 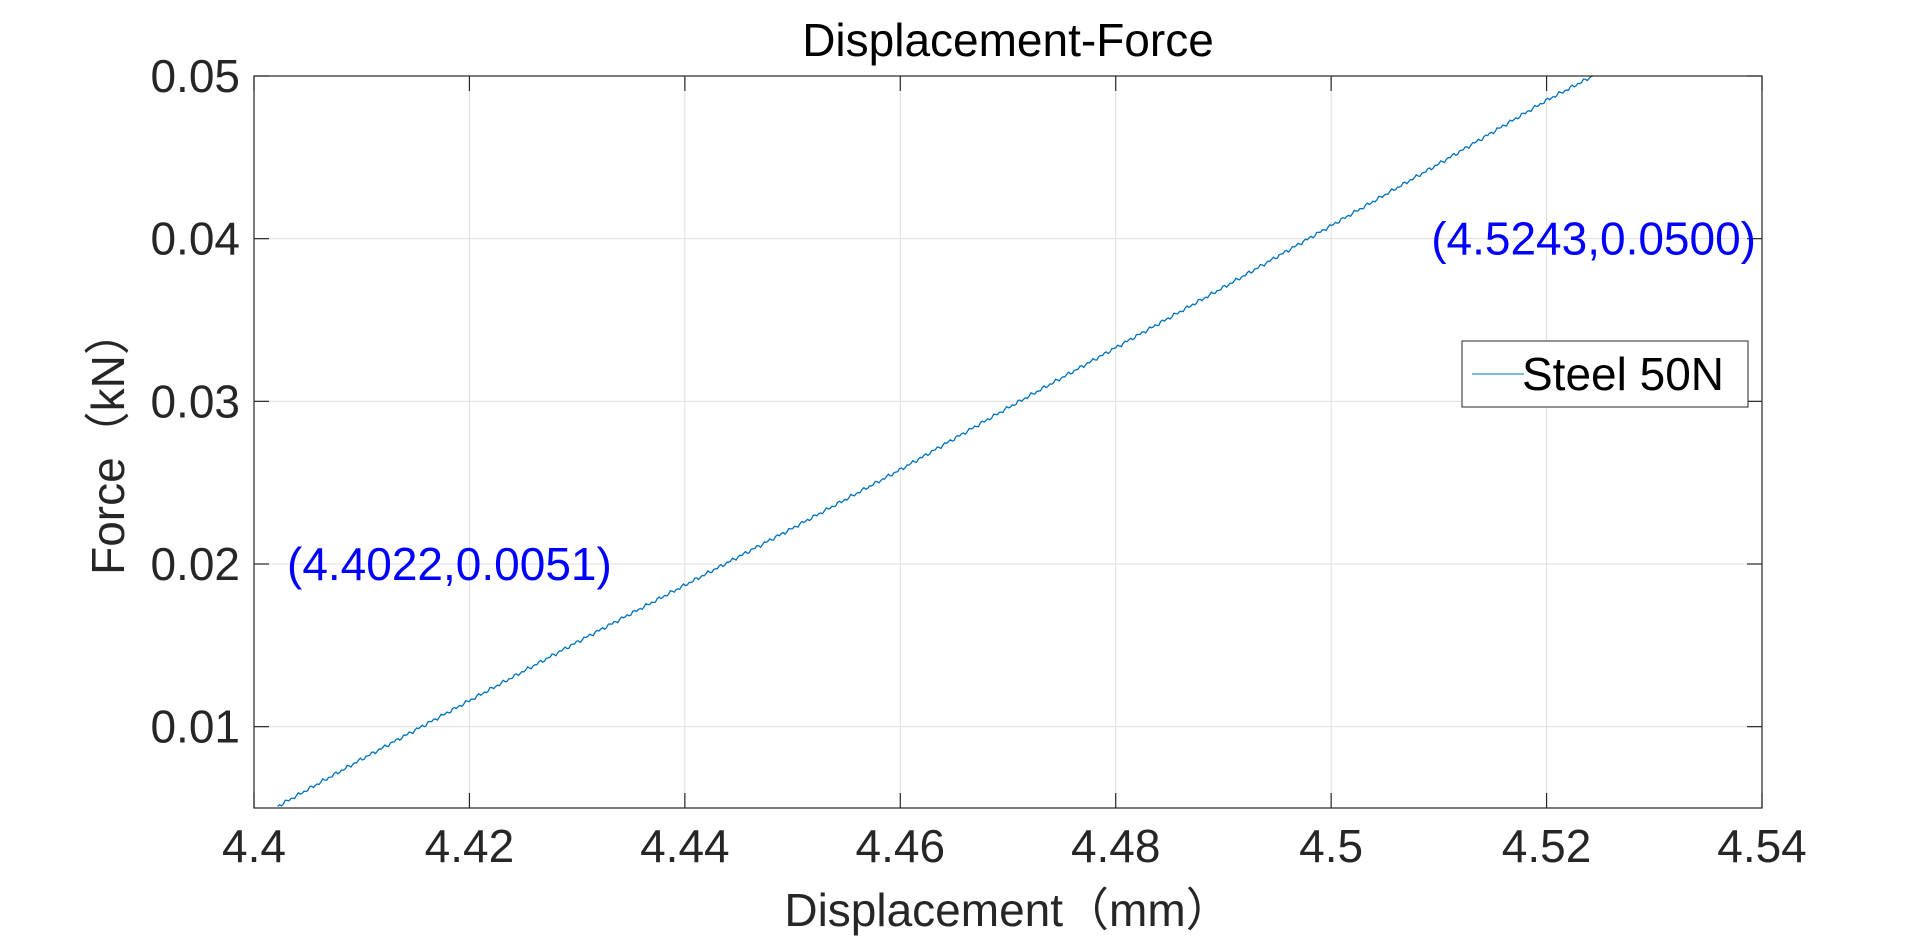 What do you see at coordinates (1762, 846) in the screenshot?
I see `x-tick-label-4-54: 4.54` at bounding box center [1762, 846].